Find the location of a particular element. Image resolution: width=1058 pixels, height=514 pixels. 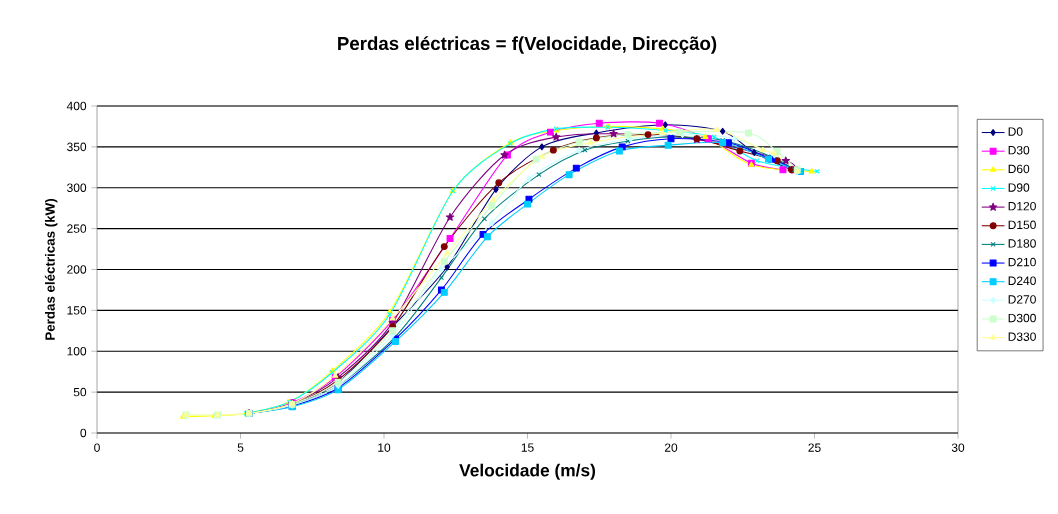

x-axis-title: Velocidade (m/s) is located at coordinates (527, 471).